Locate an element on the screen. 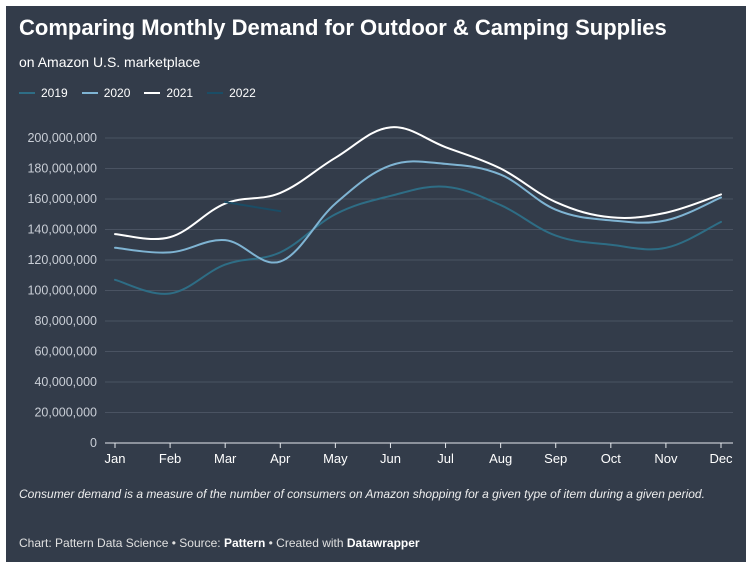  legend-label: 2022 is located at coordinates (242, 93).